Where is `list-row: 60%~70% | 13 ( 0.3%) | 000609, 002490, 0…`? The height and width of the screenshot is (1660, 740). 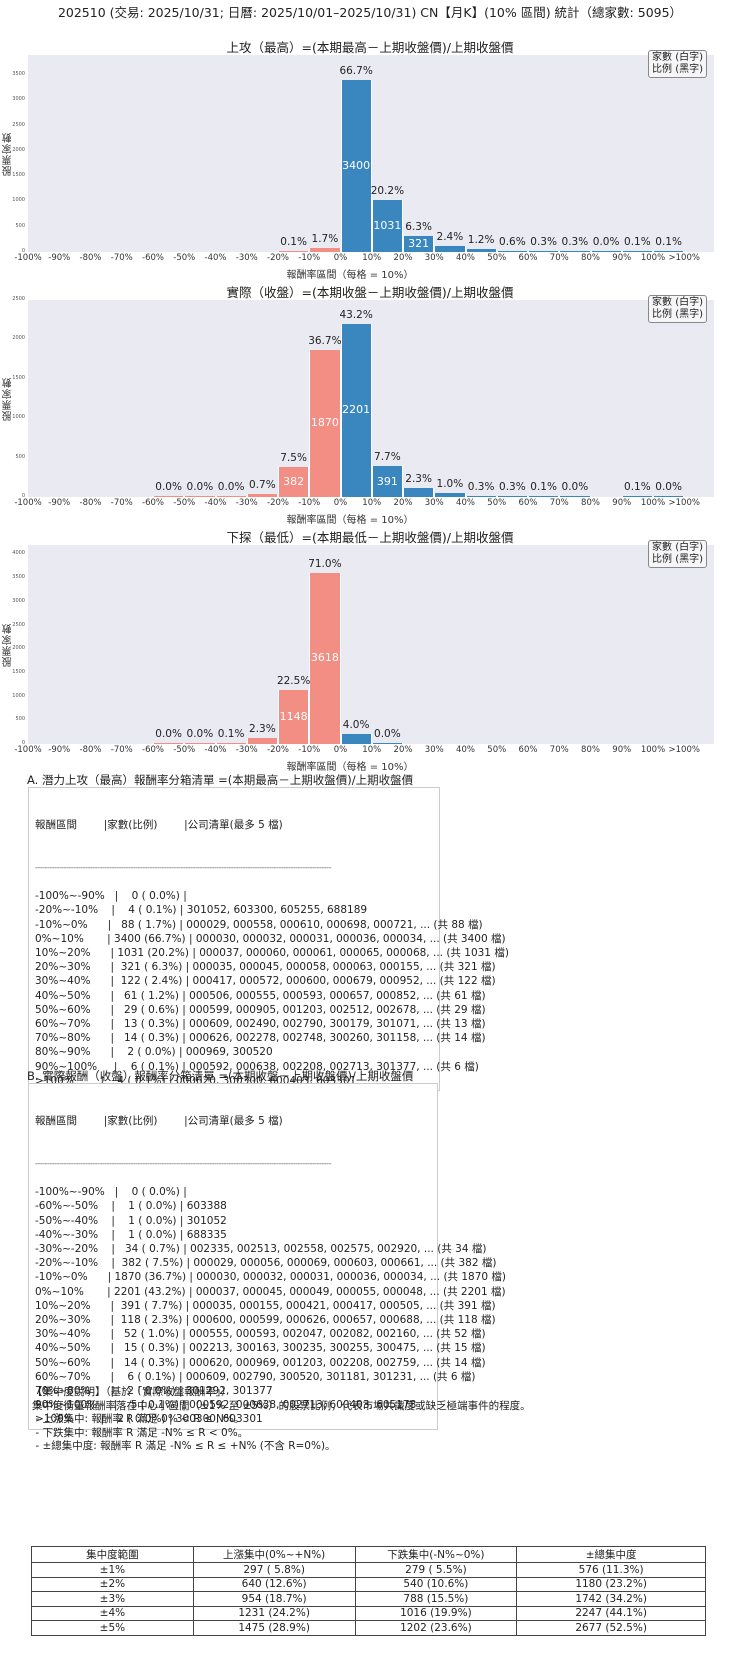
list-row: 60%~70% | 13 ( 0.3%) | 000609, 002490, 0… is located at coordinates (260, 1024).